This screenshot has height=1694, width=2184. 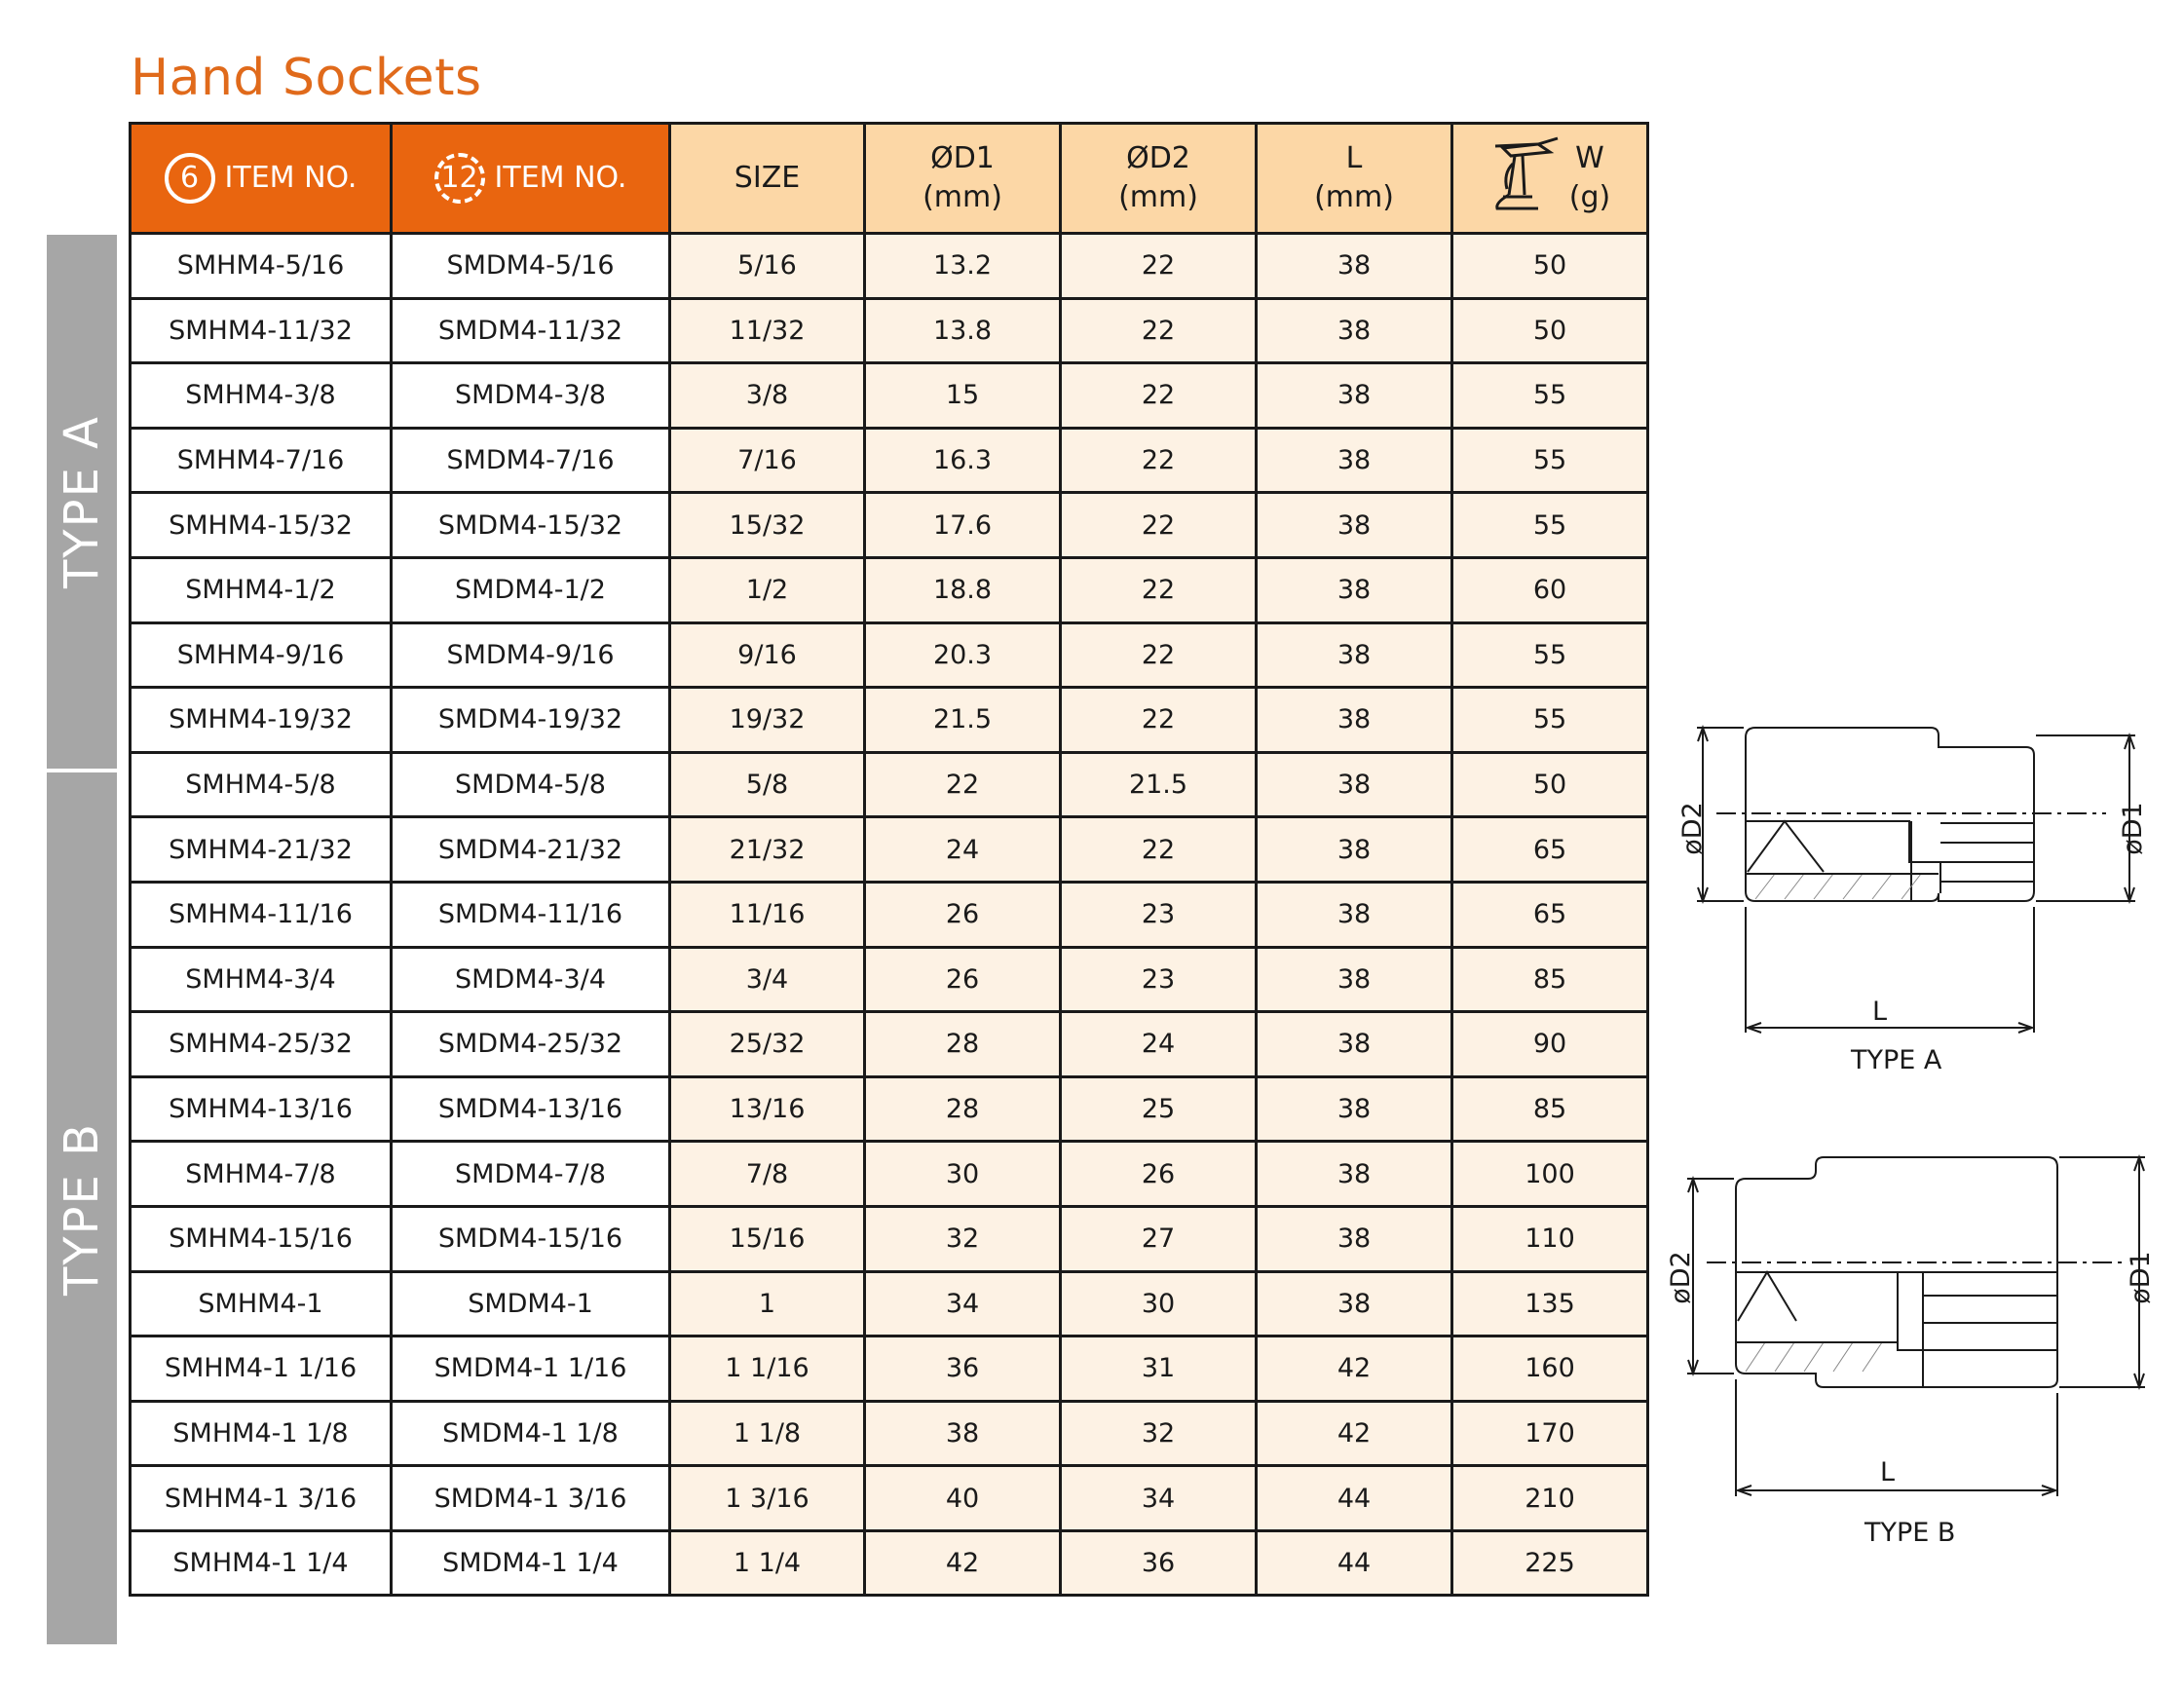 I want to click on item6-cell: SMHM4-1 1/8, so click(x=261, y=1433).